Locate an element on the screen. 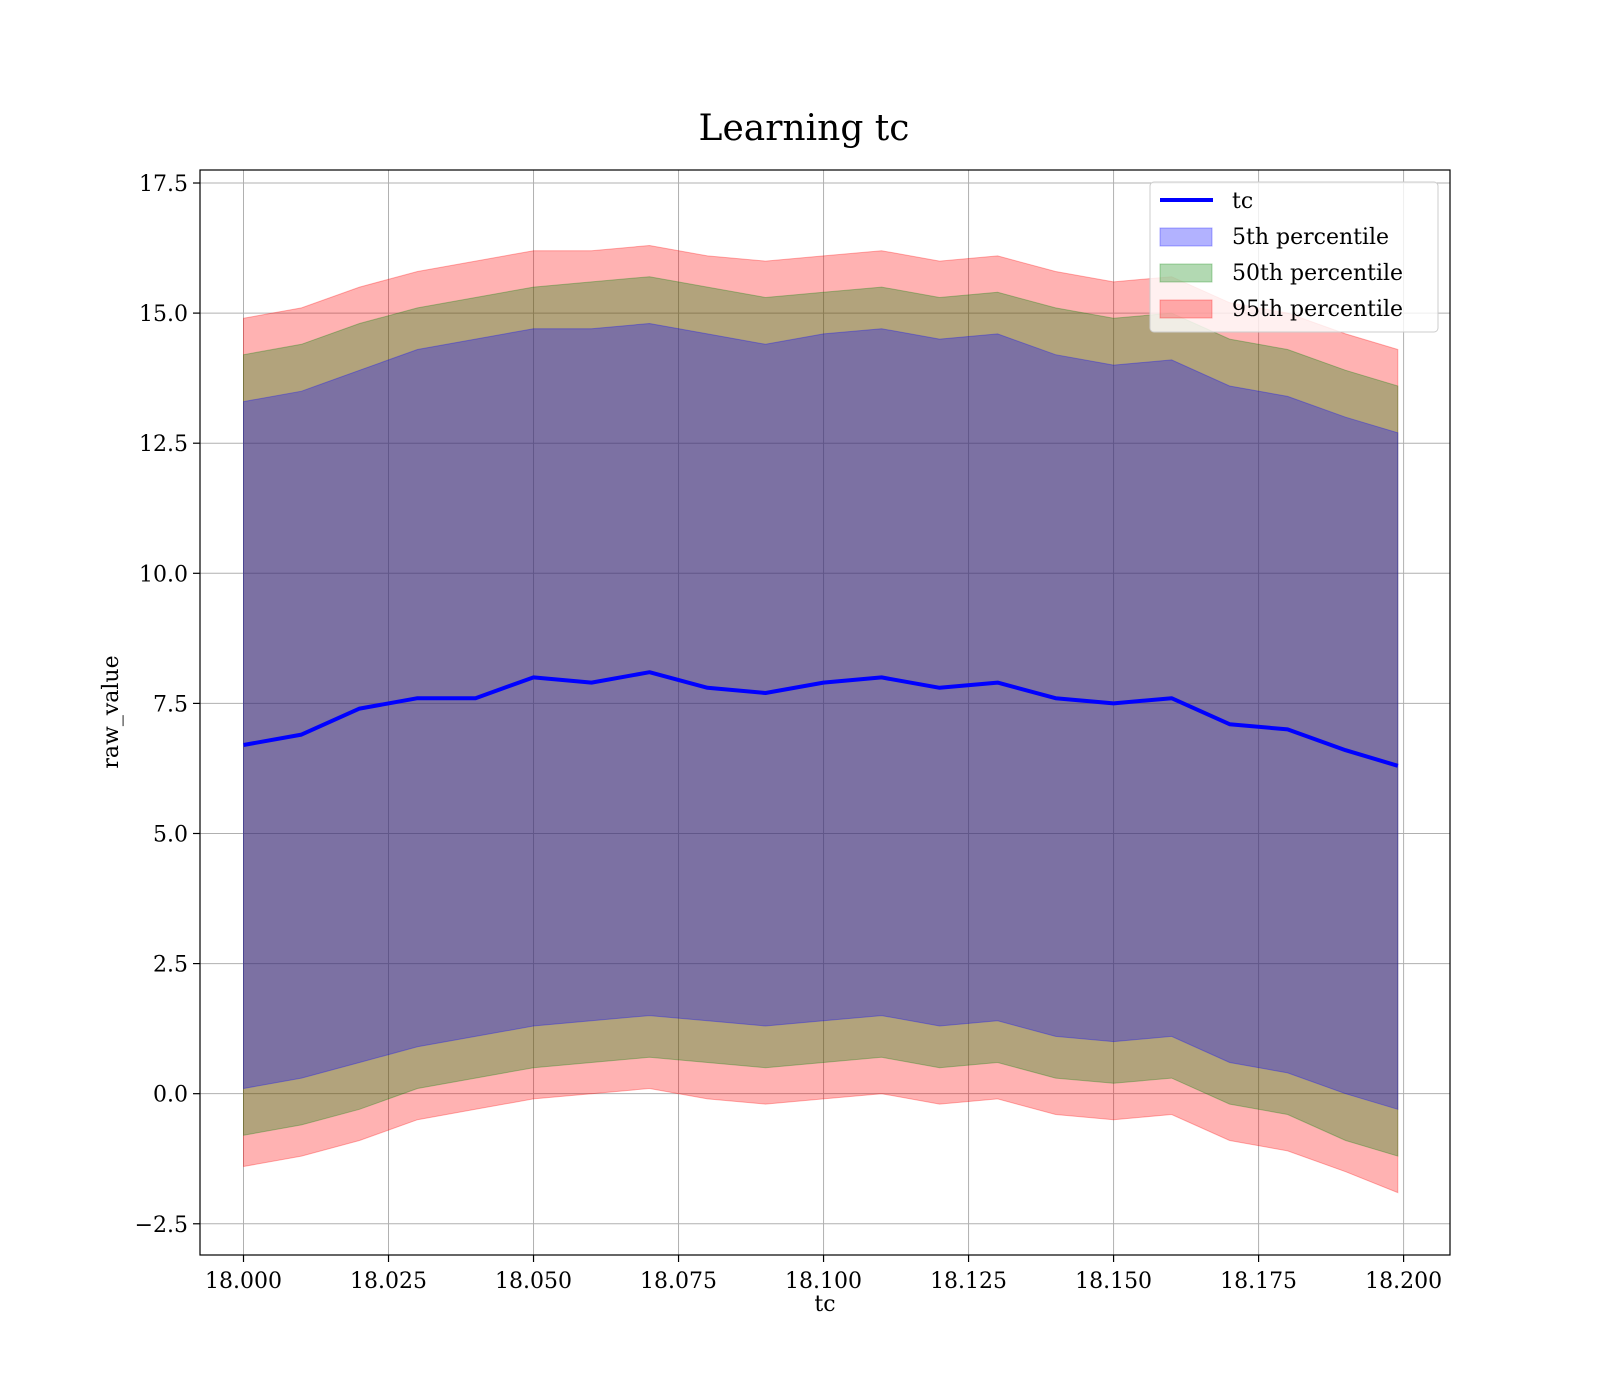  legend-frame is located at coordinates (1294, 257).